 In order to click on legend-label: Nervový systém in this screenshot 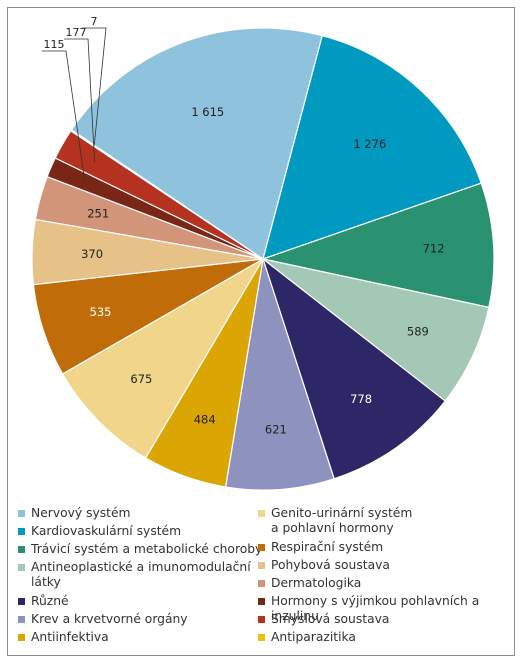, I will do `click(81, 513)`.